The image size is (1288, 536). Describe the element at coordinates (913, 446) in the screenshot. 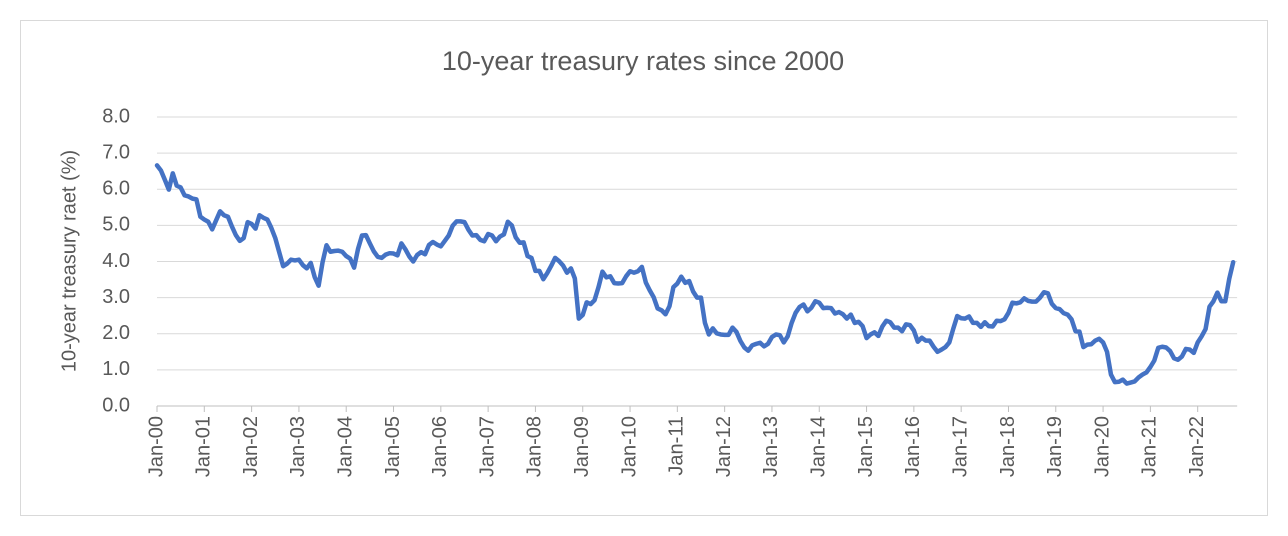

I see `x-tick-label: Jan-16` at that location.